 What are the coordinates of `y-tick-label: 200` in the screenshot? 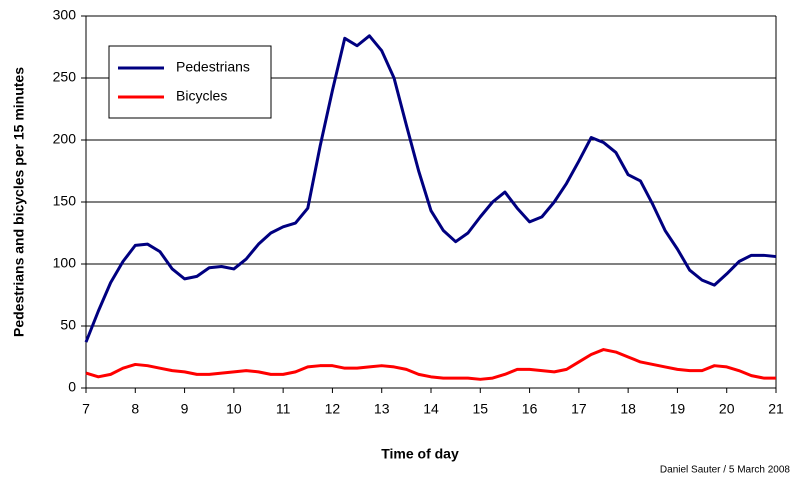 It's located at (65, 139).